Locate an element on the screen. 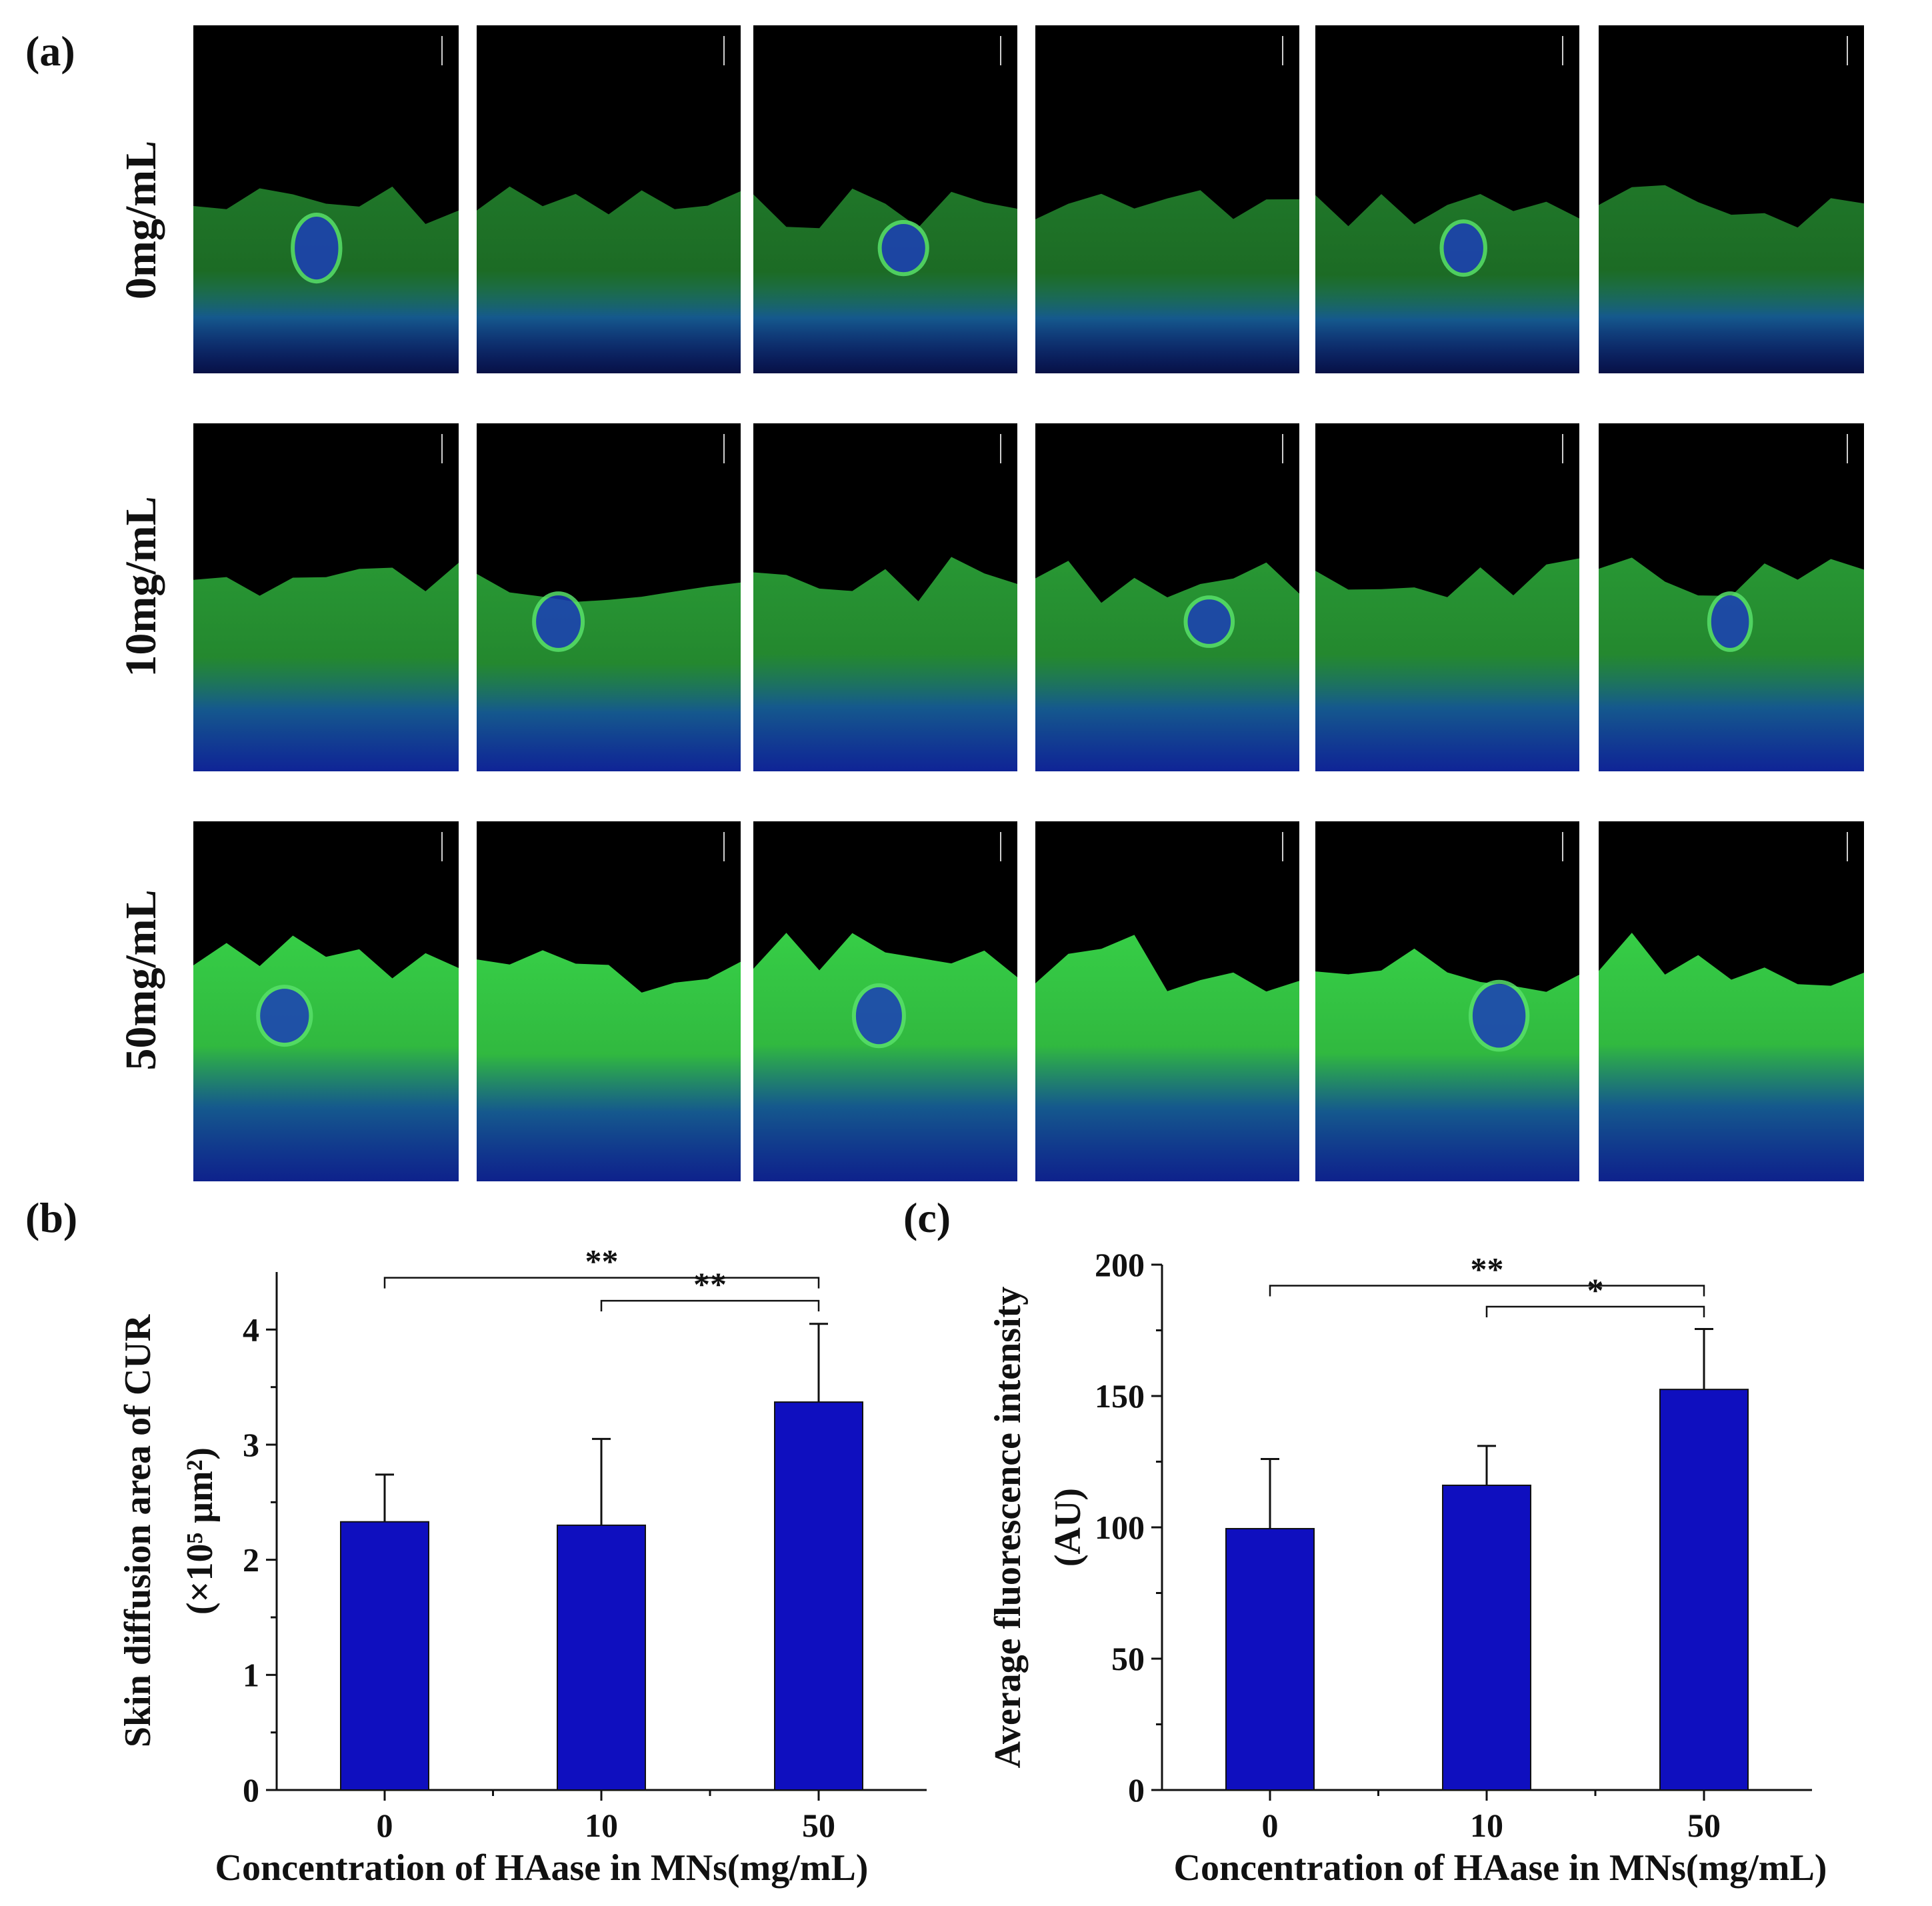 The image size is (1932, 1906). y-tick-label: 1 is located at coordinates (251, 1674).